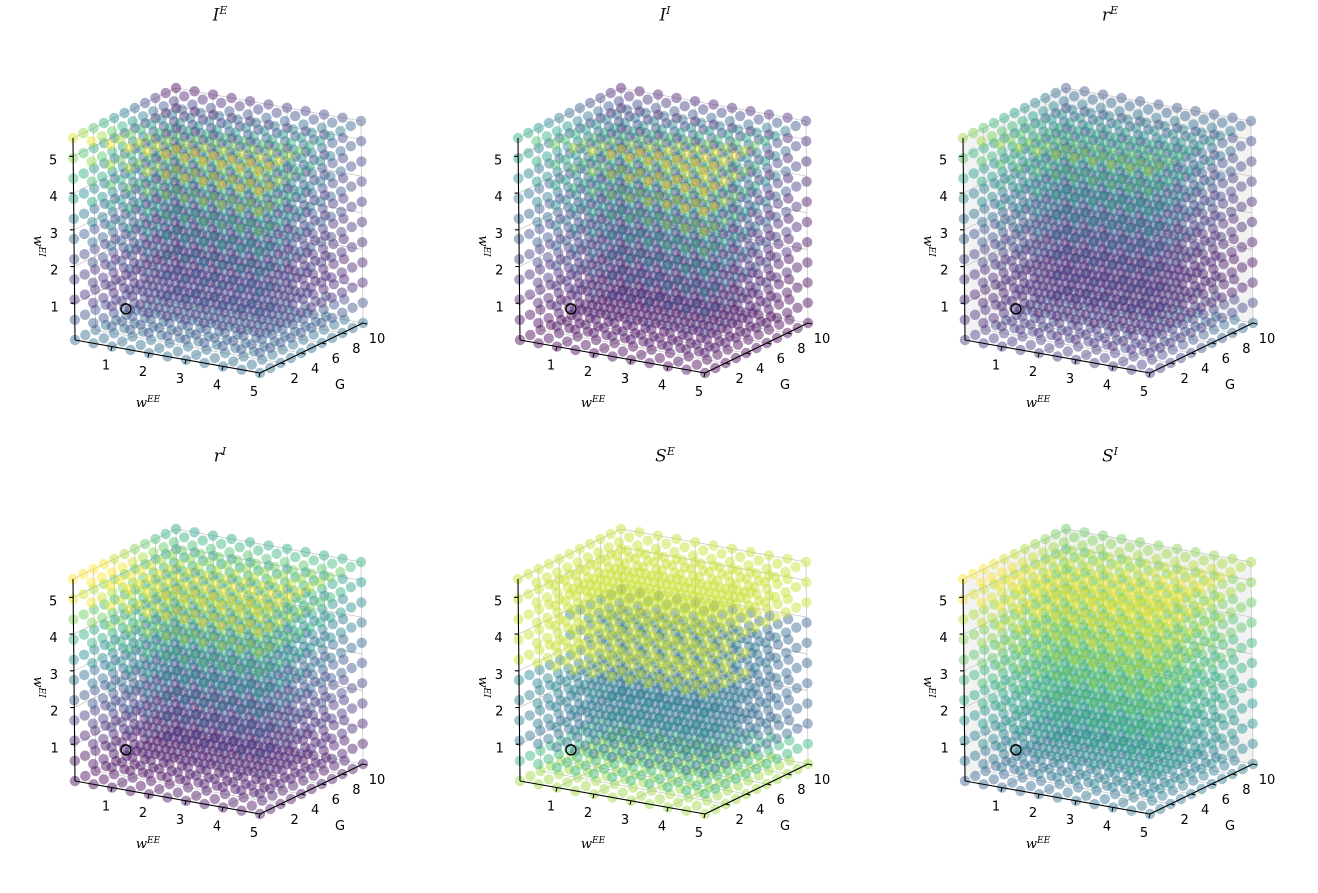  I want to click on y-axis-line, so click(756, 348).